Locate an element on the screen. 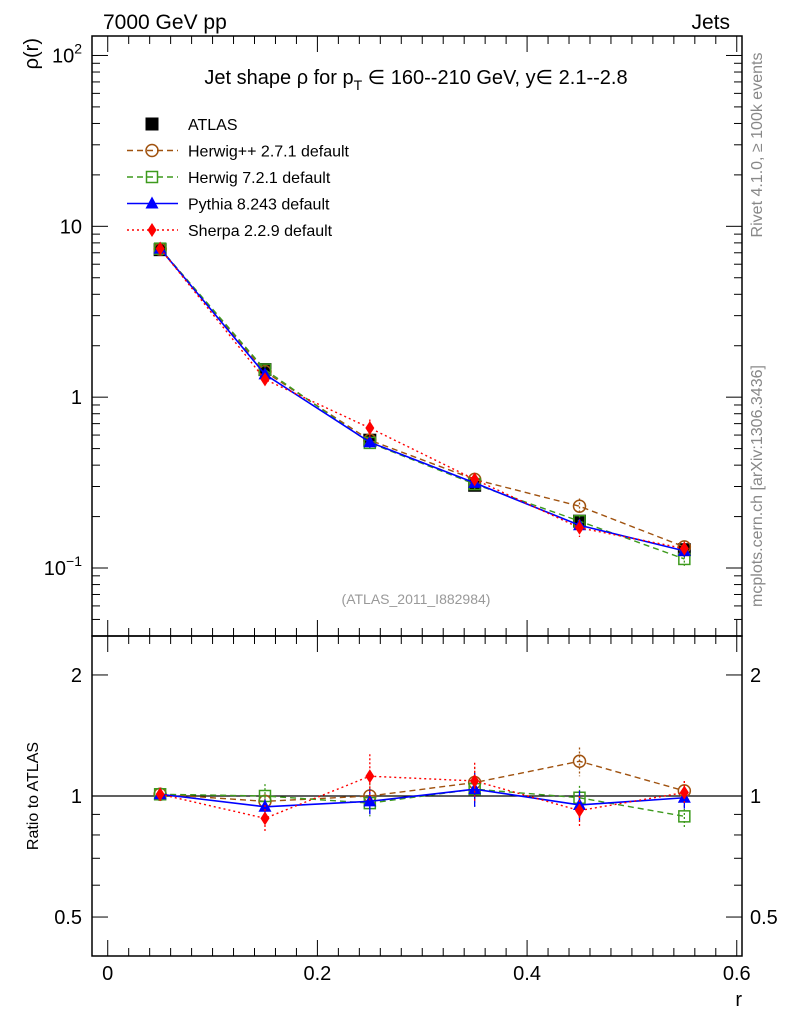  legend-label: ATLAS is located at coordinates (213, 125).